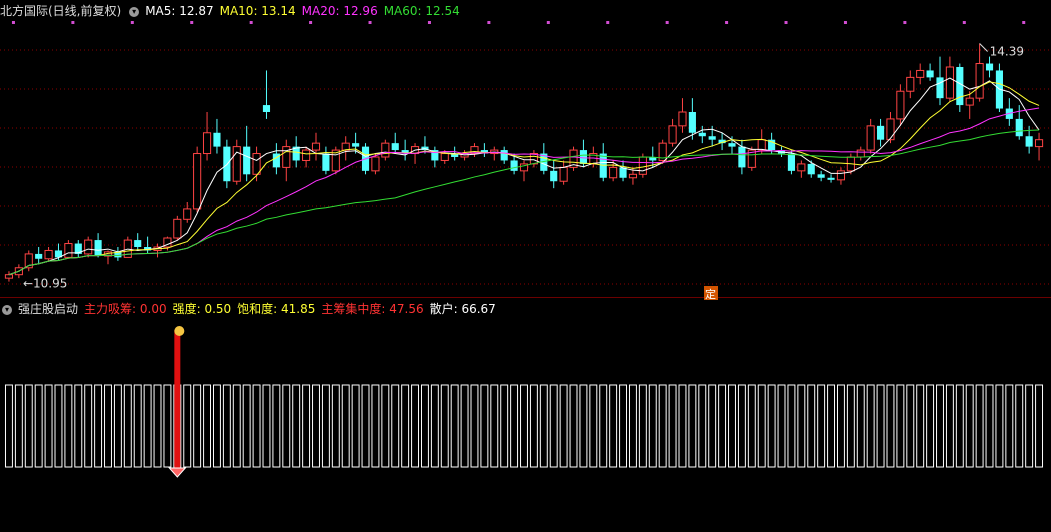 Image resolution: width=1051 pixels, height=532 pixels. Describe the element at coordinates (1007, 51) in the screenshot. I see `high-price-label: 14.39` at that location.